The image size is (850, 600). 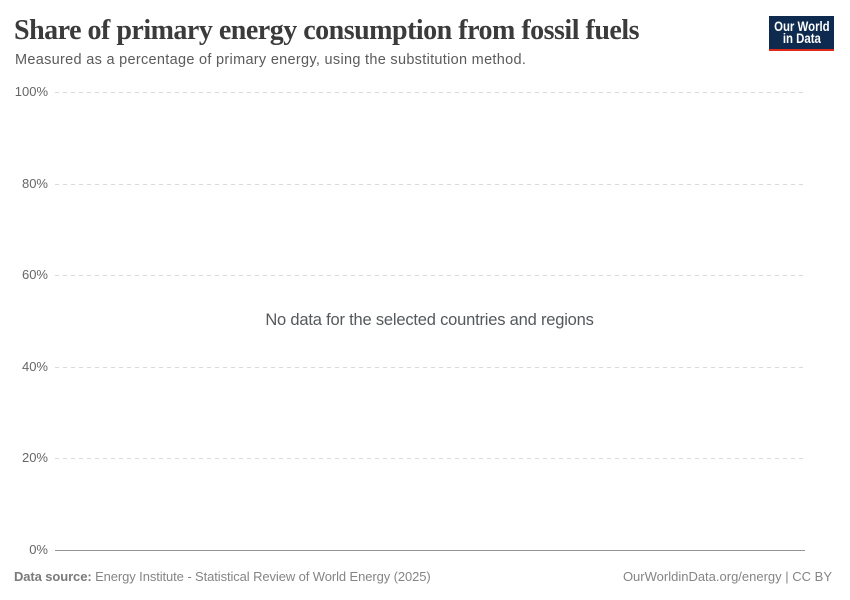 I want to click on svg-text: 0%, so click(x=38, y=549).